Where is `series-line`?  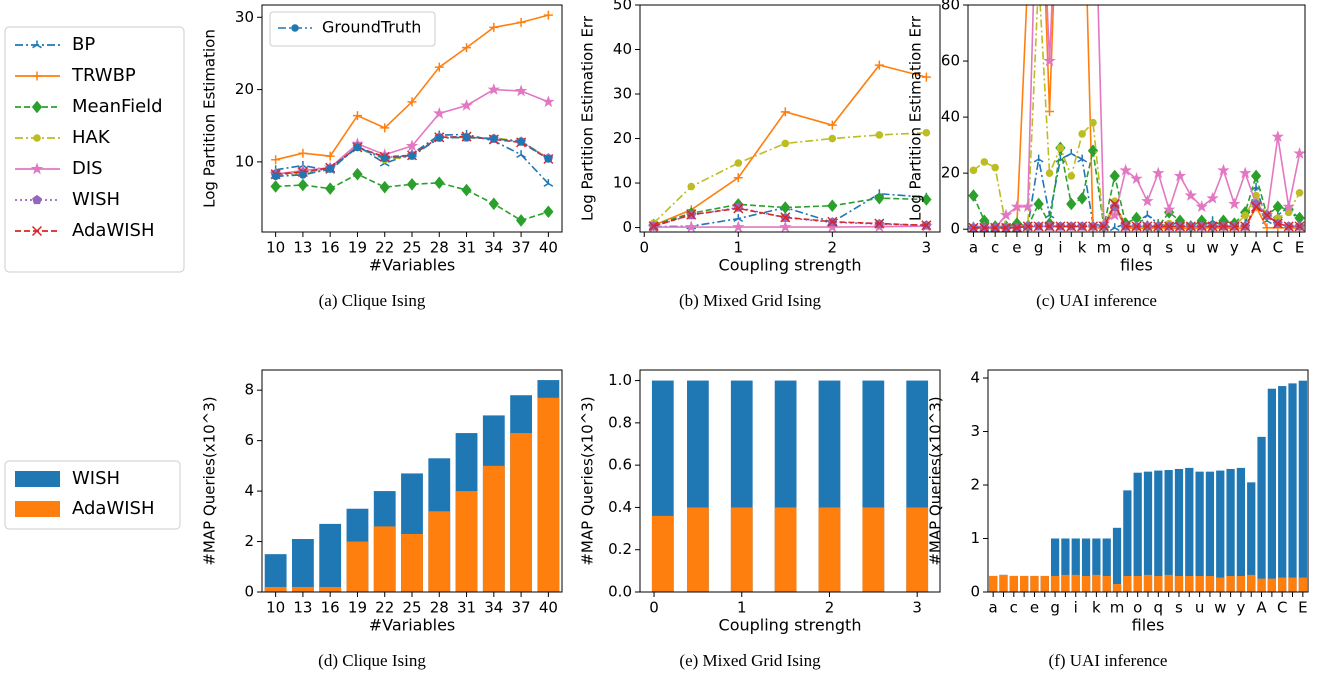
series-line is located at coordinates (1136, 117).